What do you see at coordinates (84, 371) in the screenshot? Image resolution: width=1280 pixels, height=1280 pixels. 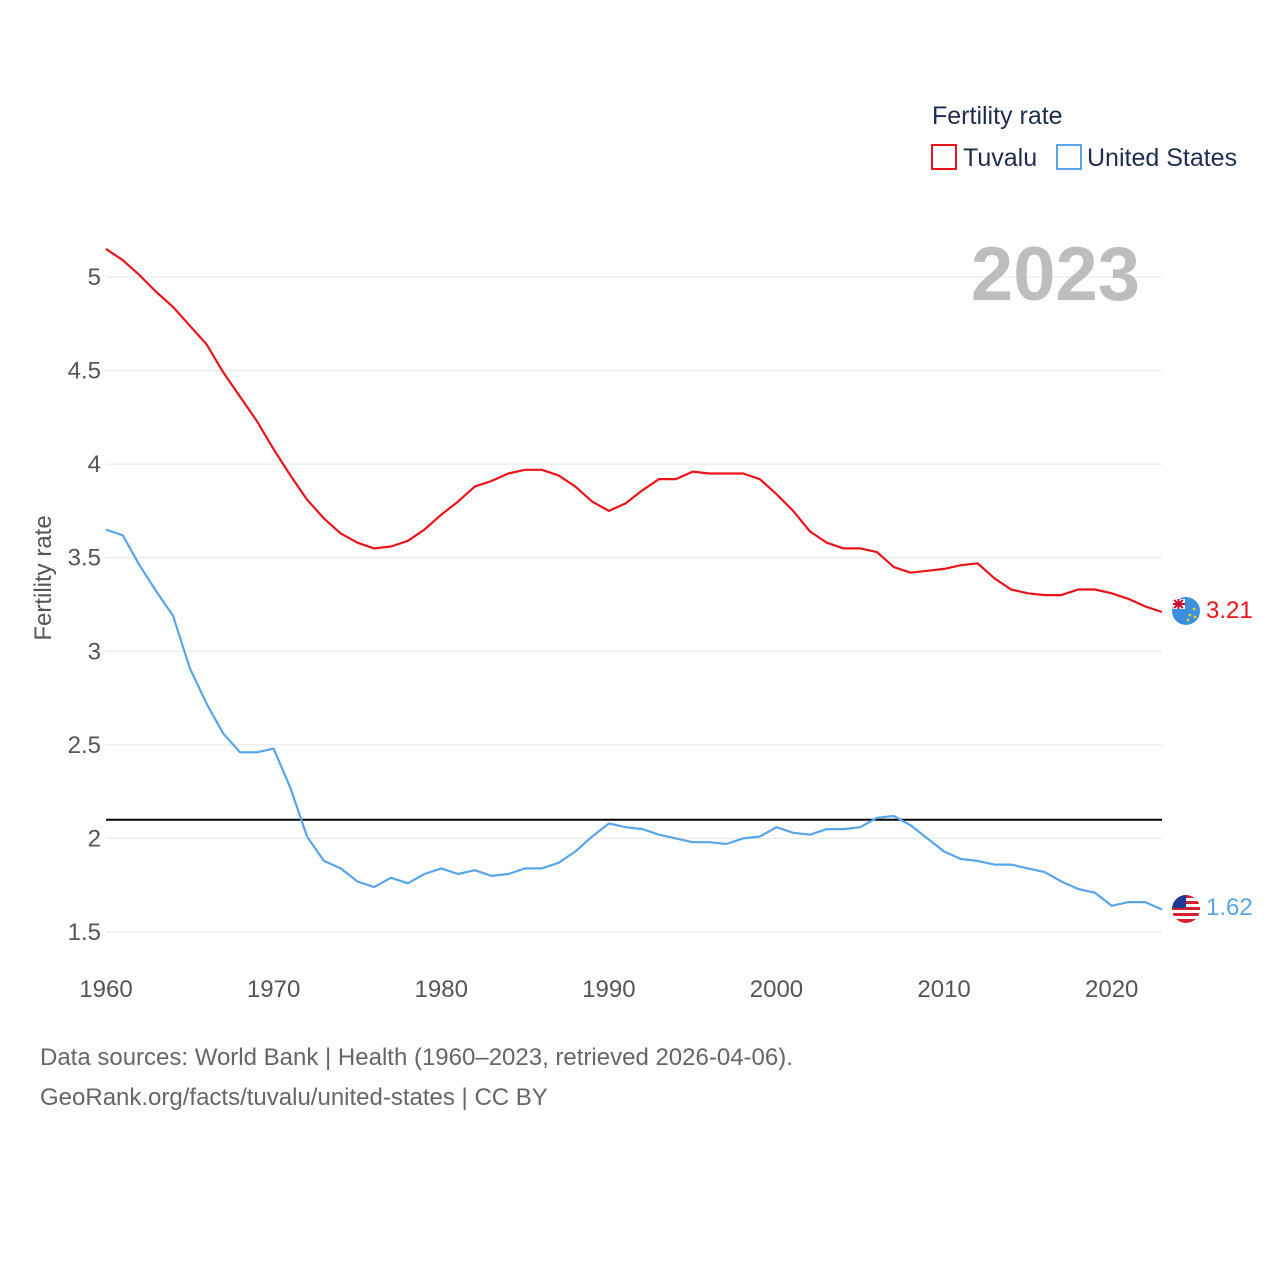 I see `y-tick-label: 4.5` at bounding box center [84, 371].